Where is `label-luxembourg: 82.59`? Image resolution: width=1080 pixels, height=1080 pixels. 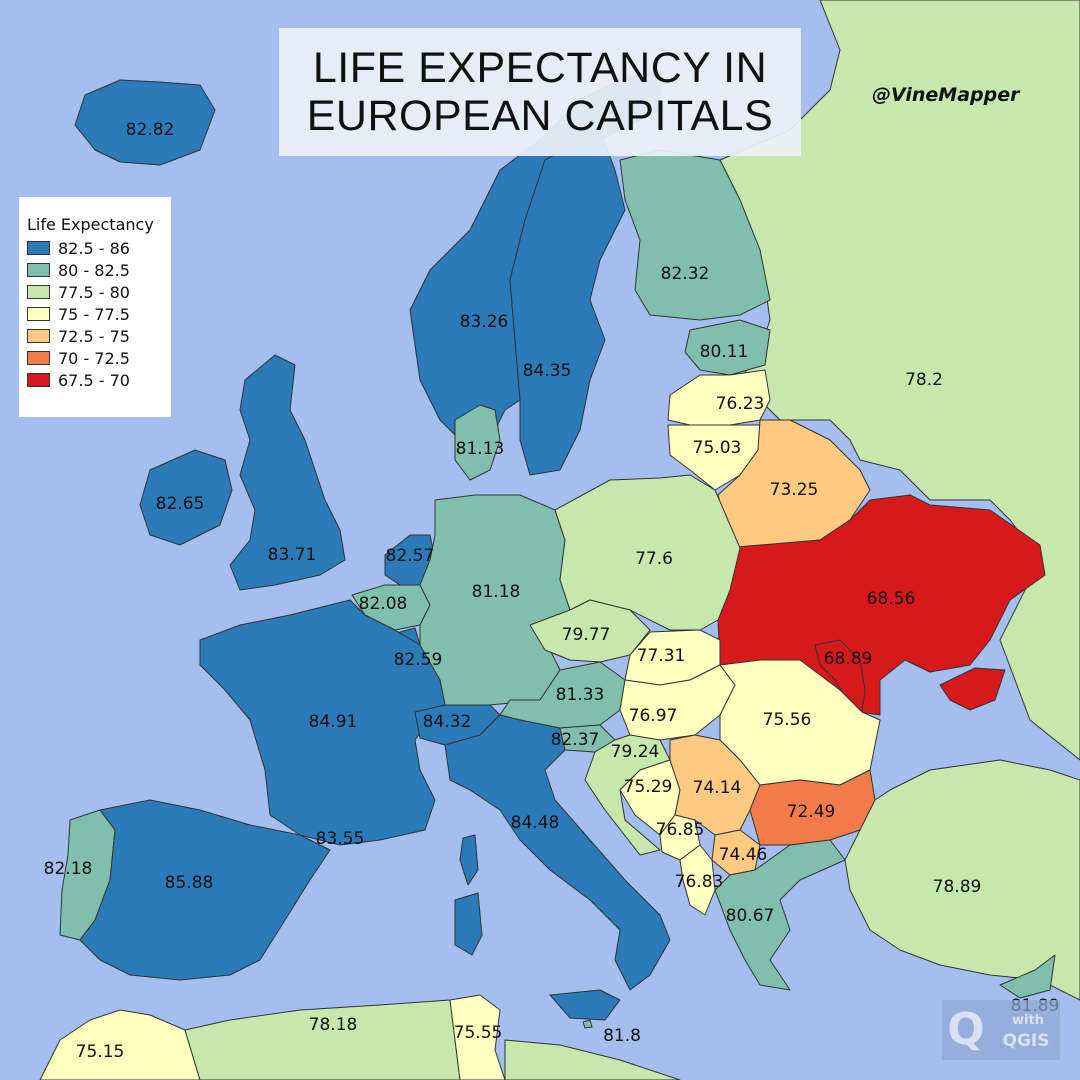 label-luxembourg: 82.59 is located at coordinates (418, 660).